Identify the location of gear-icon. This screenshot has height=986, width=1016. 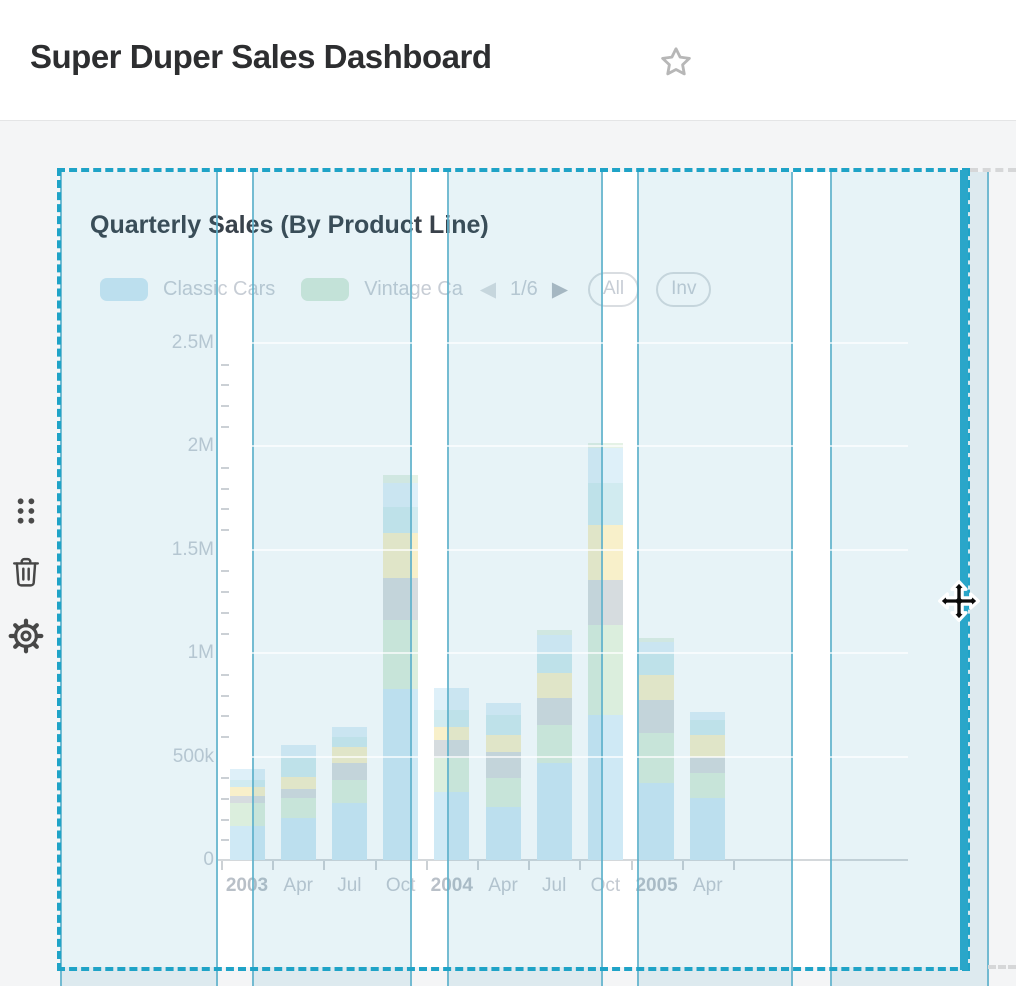
(26, 636).